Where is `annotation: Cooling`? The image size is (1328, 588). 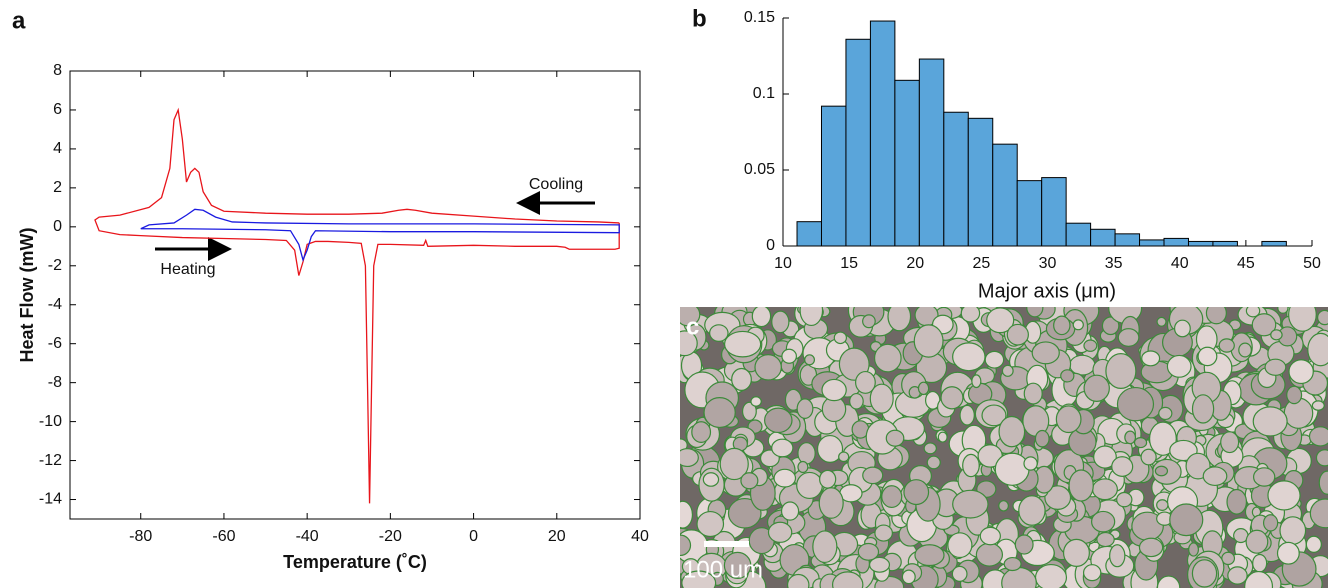 annotation: Cooling is located at coordinates (556, 184).